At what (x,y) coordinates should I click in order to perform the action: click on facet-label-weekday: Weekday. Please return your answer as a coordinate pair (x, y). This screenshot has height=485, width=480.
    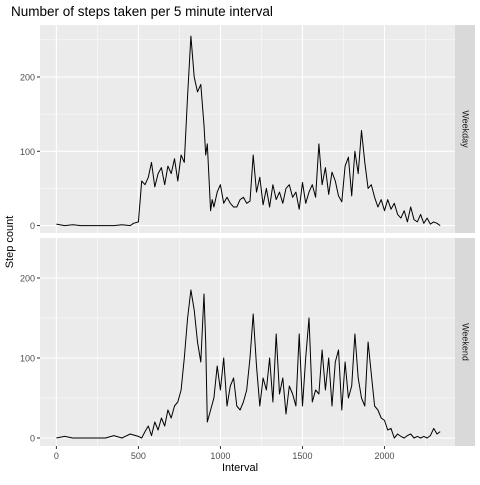
    Looking at the image, I should click on (466, 129).